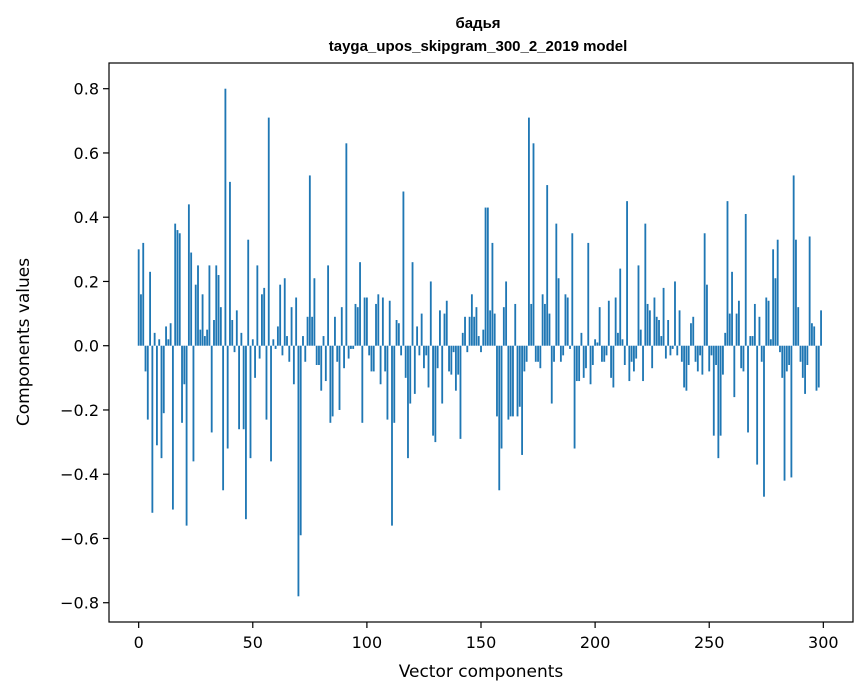 This screenshot has height=696, width=867. What do you see at coordinates (24, 342) in the screenshot?
I see `y-axis-label: Components values` at bounding box center [24, 342].